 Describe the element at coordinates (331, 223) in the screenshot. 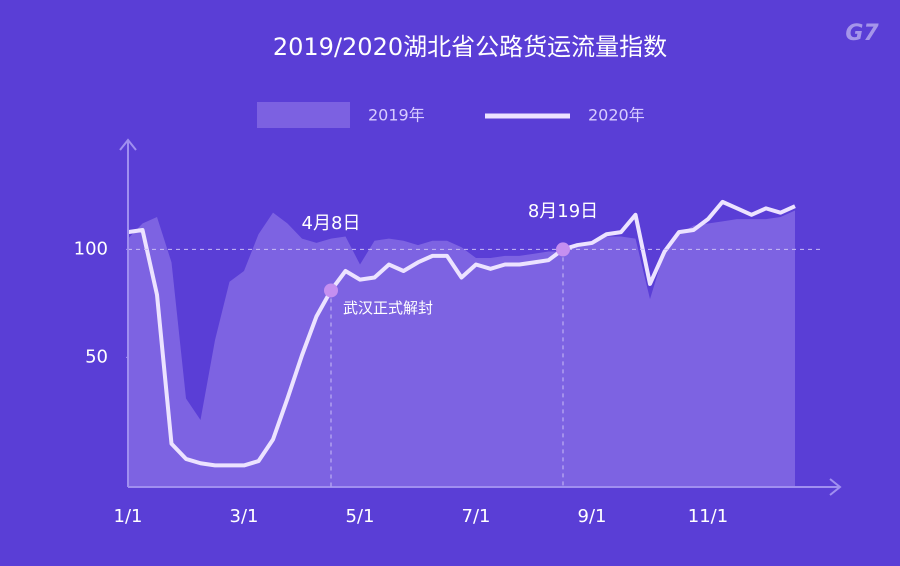

I see `annotation-label: 4月8日` at that location.